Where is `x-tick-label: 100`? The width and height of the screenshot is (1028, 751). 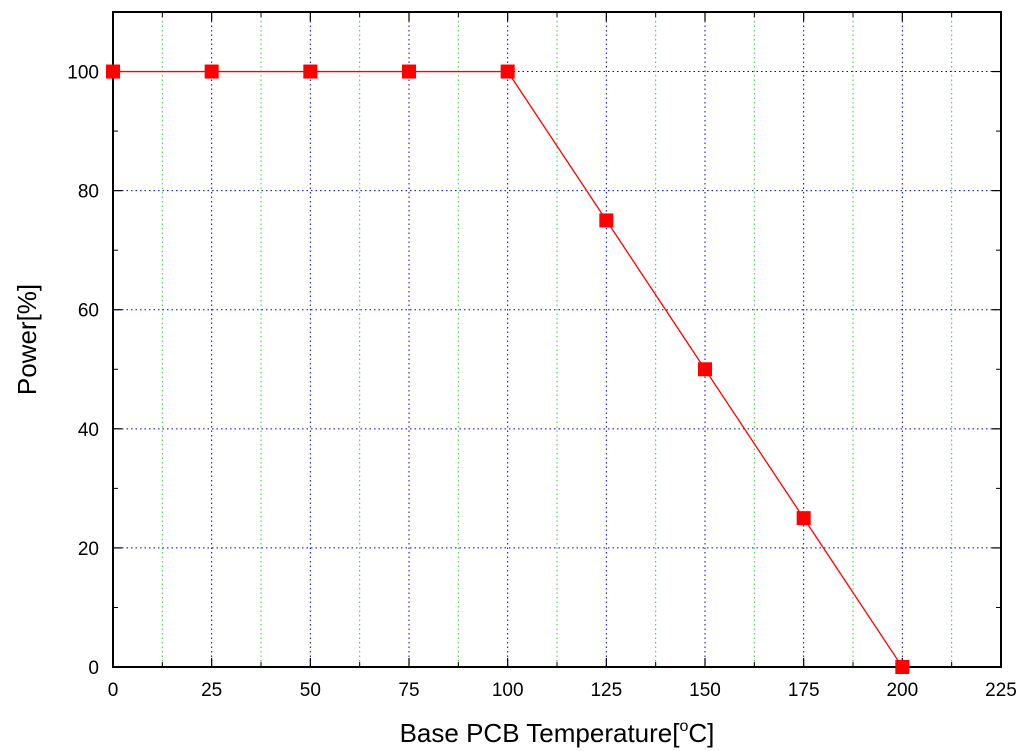 x-tick-label: 100 is located at coordinates (508, 690).